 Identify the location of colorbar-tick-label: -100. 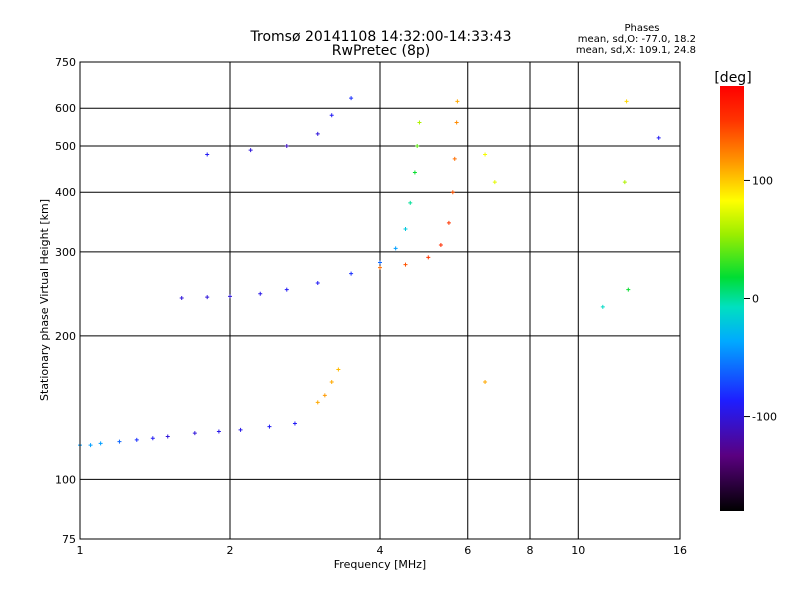
(764, 417).